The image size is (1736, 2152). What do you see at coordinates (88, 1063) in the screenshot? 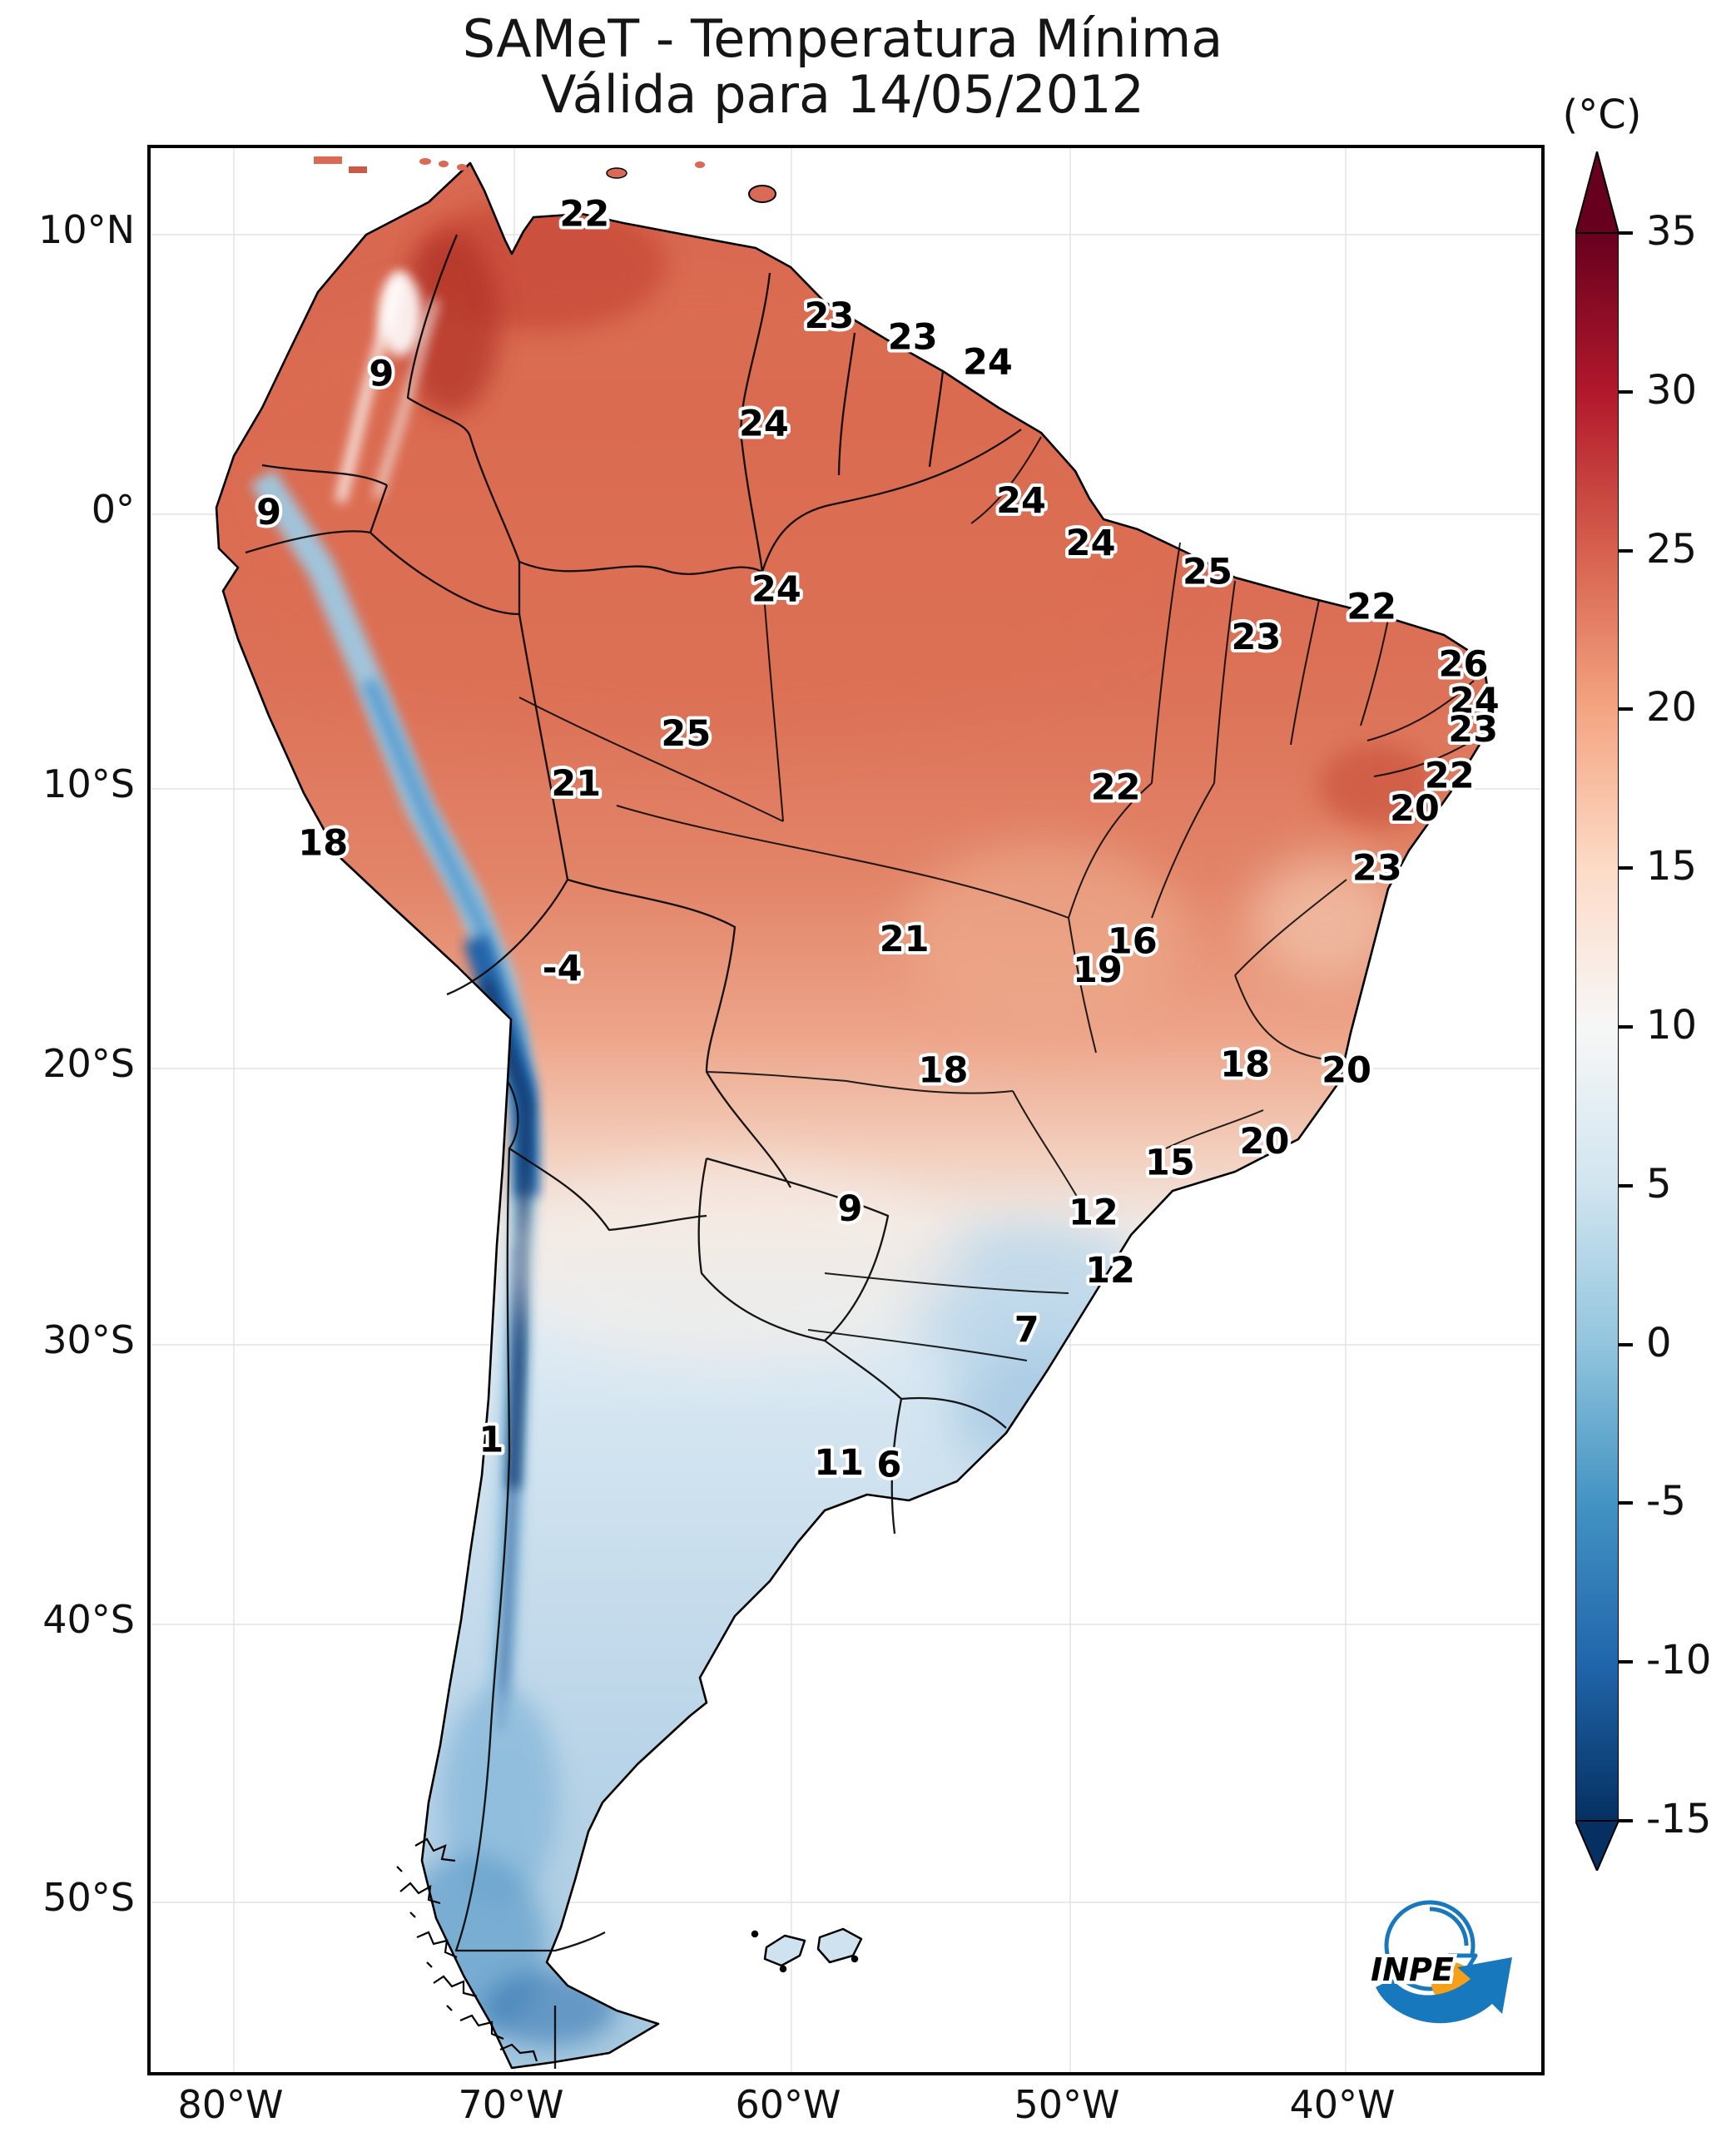
I see `lat-tick-label: 20°S` at bounding box center [88, 1063].